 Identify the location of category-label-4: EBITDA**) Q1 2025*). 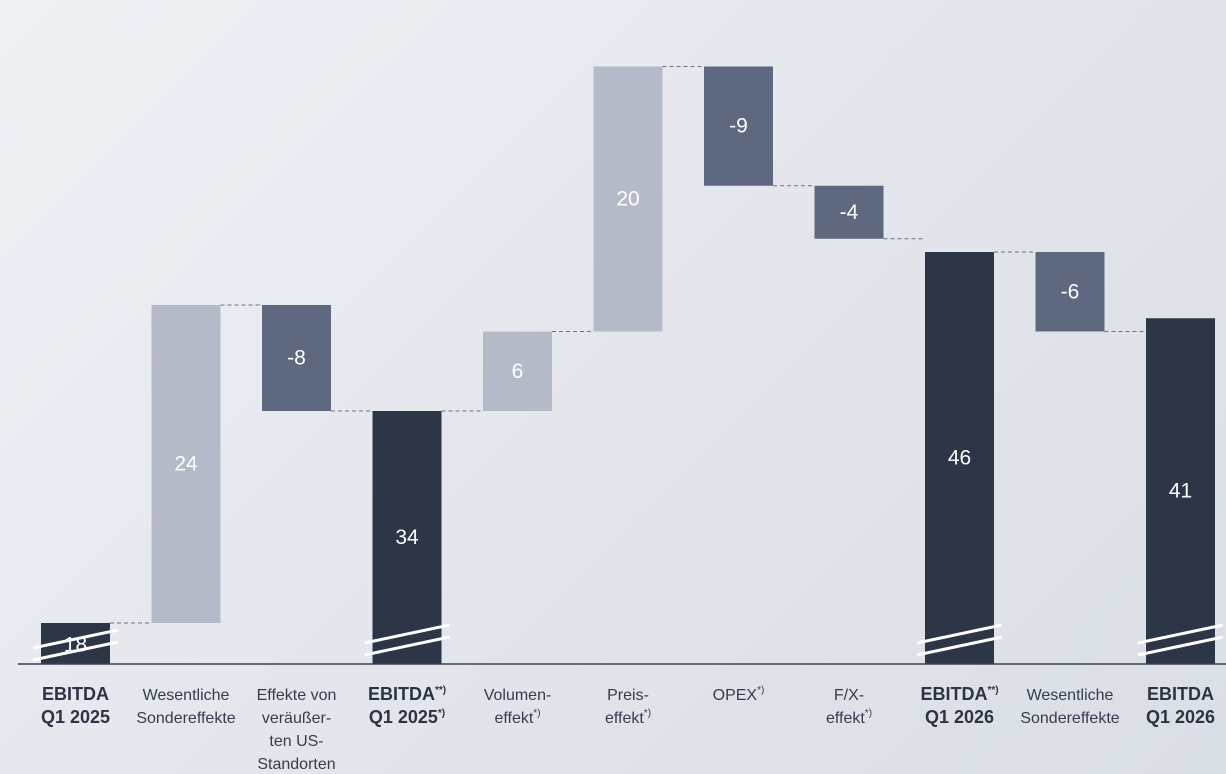
(407, 705).